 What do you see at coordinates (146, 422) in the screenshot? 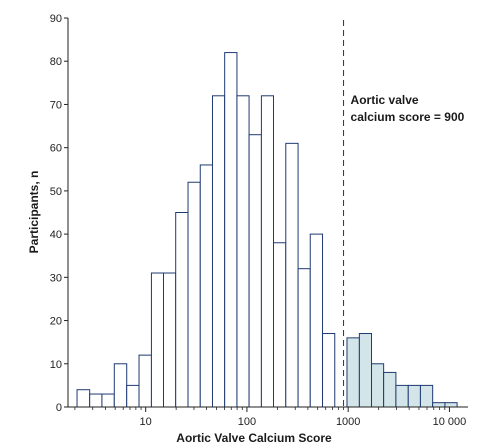
I see `x-tick-label: 10` at bounding box center [146, 422].